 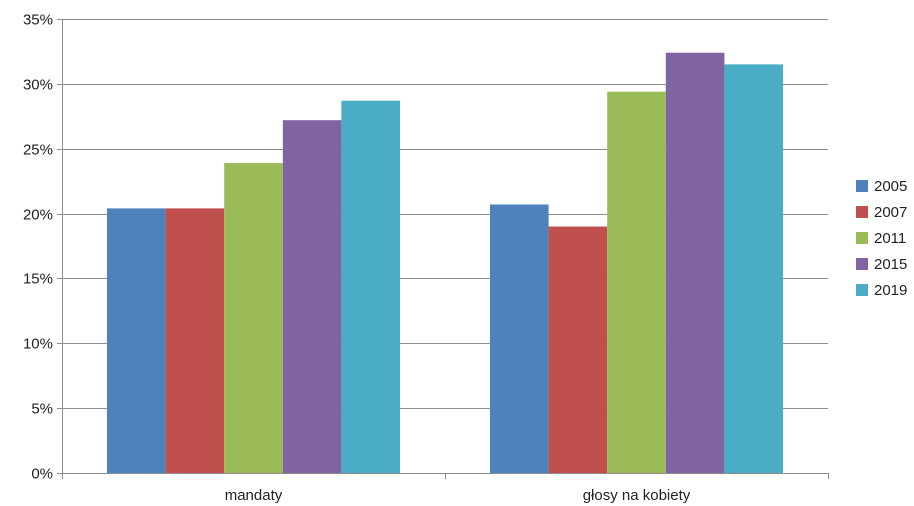 I want to click on y-tick-label: 30%, so click(x=38, y=85).